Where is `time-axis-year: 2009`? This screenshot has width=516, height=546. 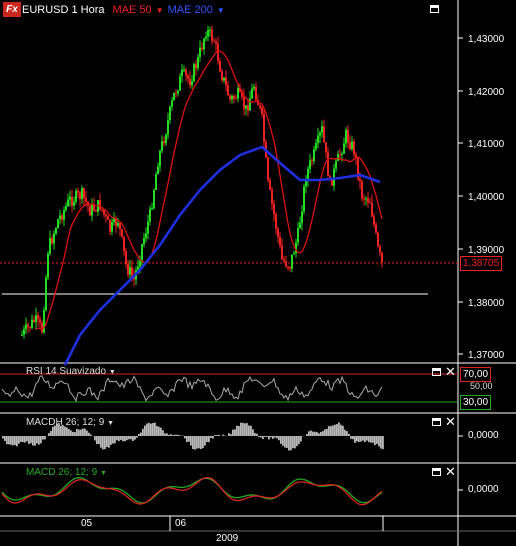
time-axis-year: 2009 is located at coordinates (227, 538).